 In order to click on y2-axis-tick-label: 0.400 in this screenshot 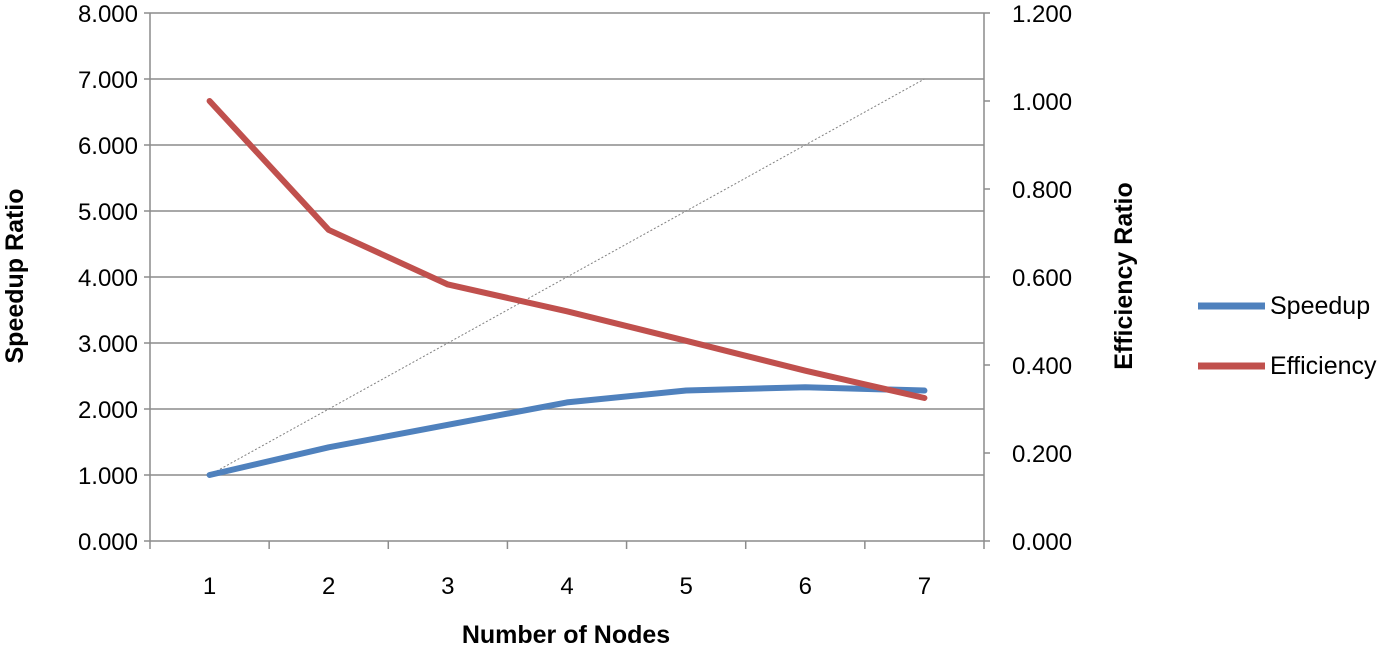, I will do `click(1042, 366)`.